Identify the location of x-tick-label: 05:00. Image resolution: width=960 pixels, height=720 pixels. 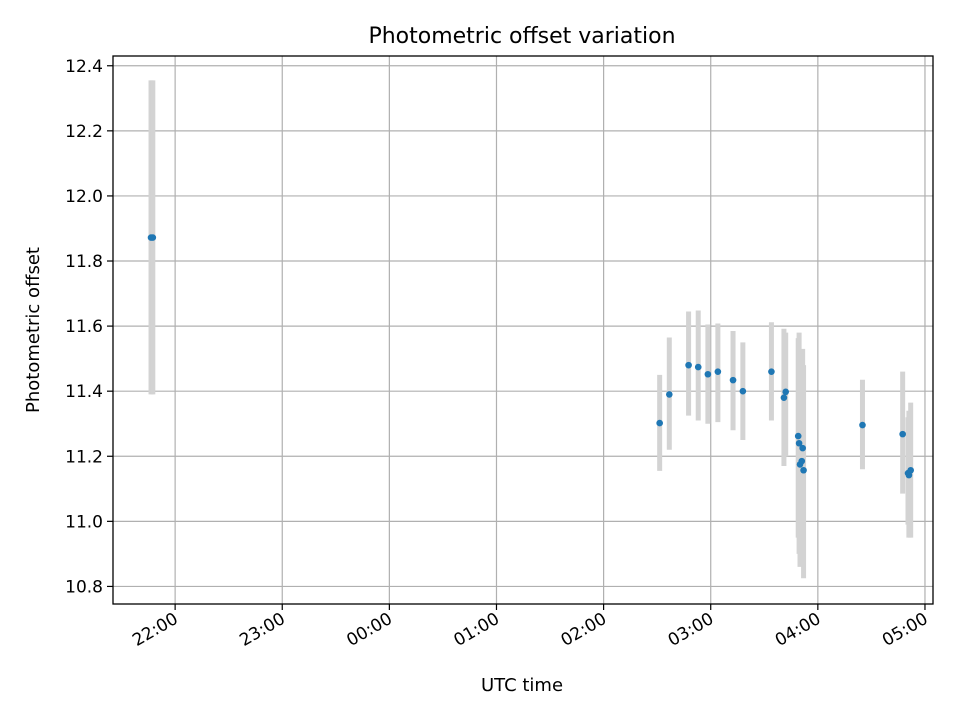
(905, 630).